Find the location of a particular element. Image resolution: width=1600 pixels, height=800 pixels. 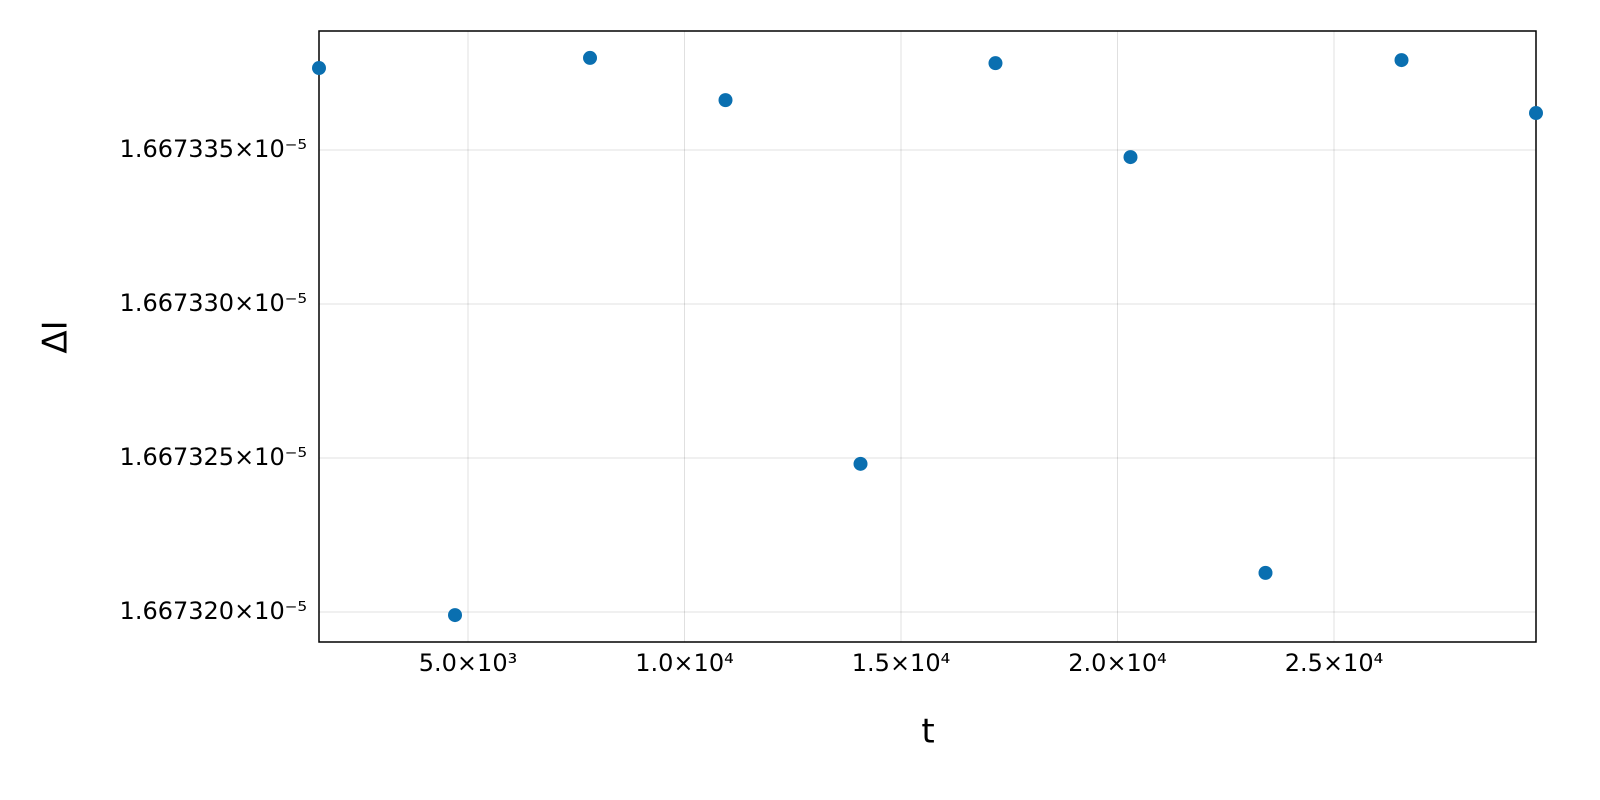

y-tick-label: 1.667325×10⁻⁵ is located at coordinates (213, 457).